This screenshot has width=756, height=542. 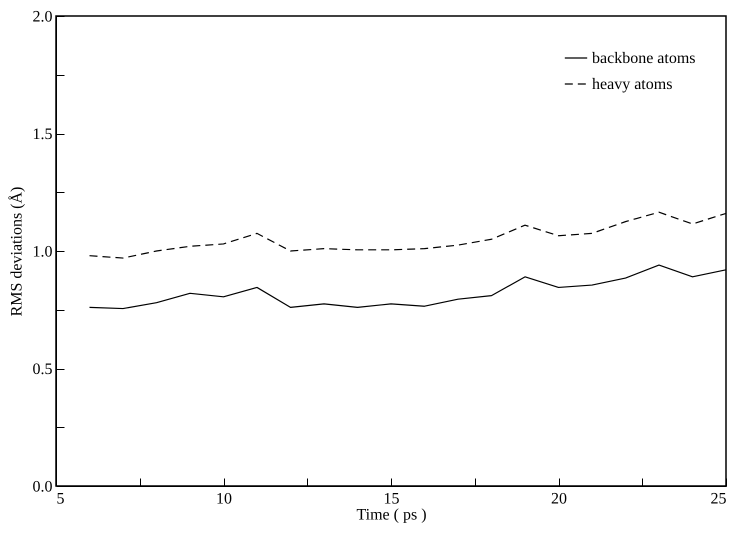 What do you see at coordinates (392, 499) in the screenshot?
I see `x-tick-label: 15` at bounding box center [392, 499].